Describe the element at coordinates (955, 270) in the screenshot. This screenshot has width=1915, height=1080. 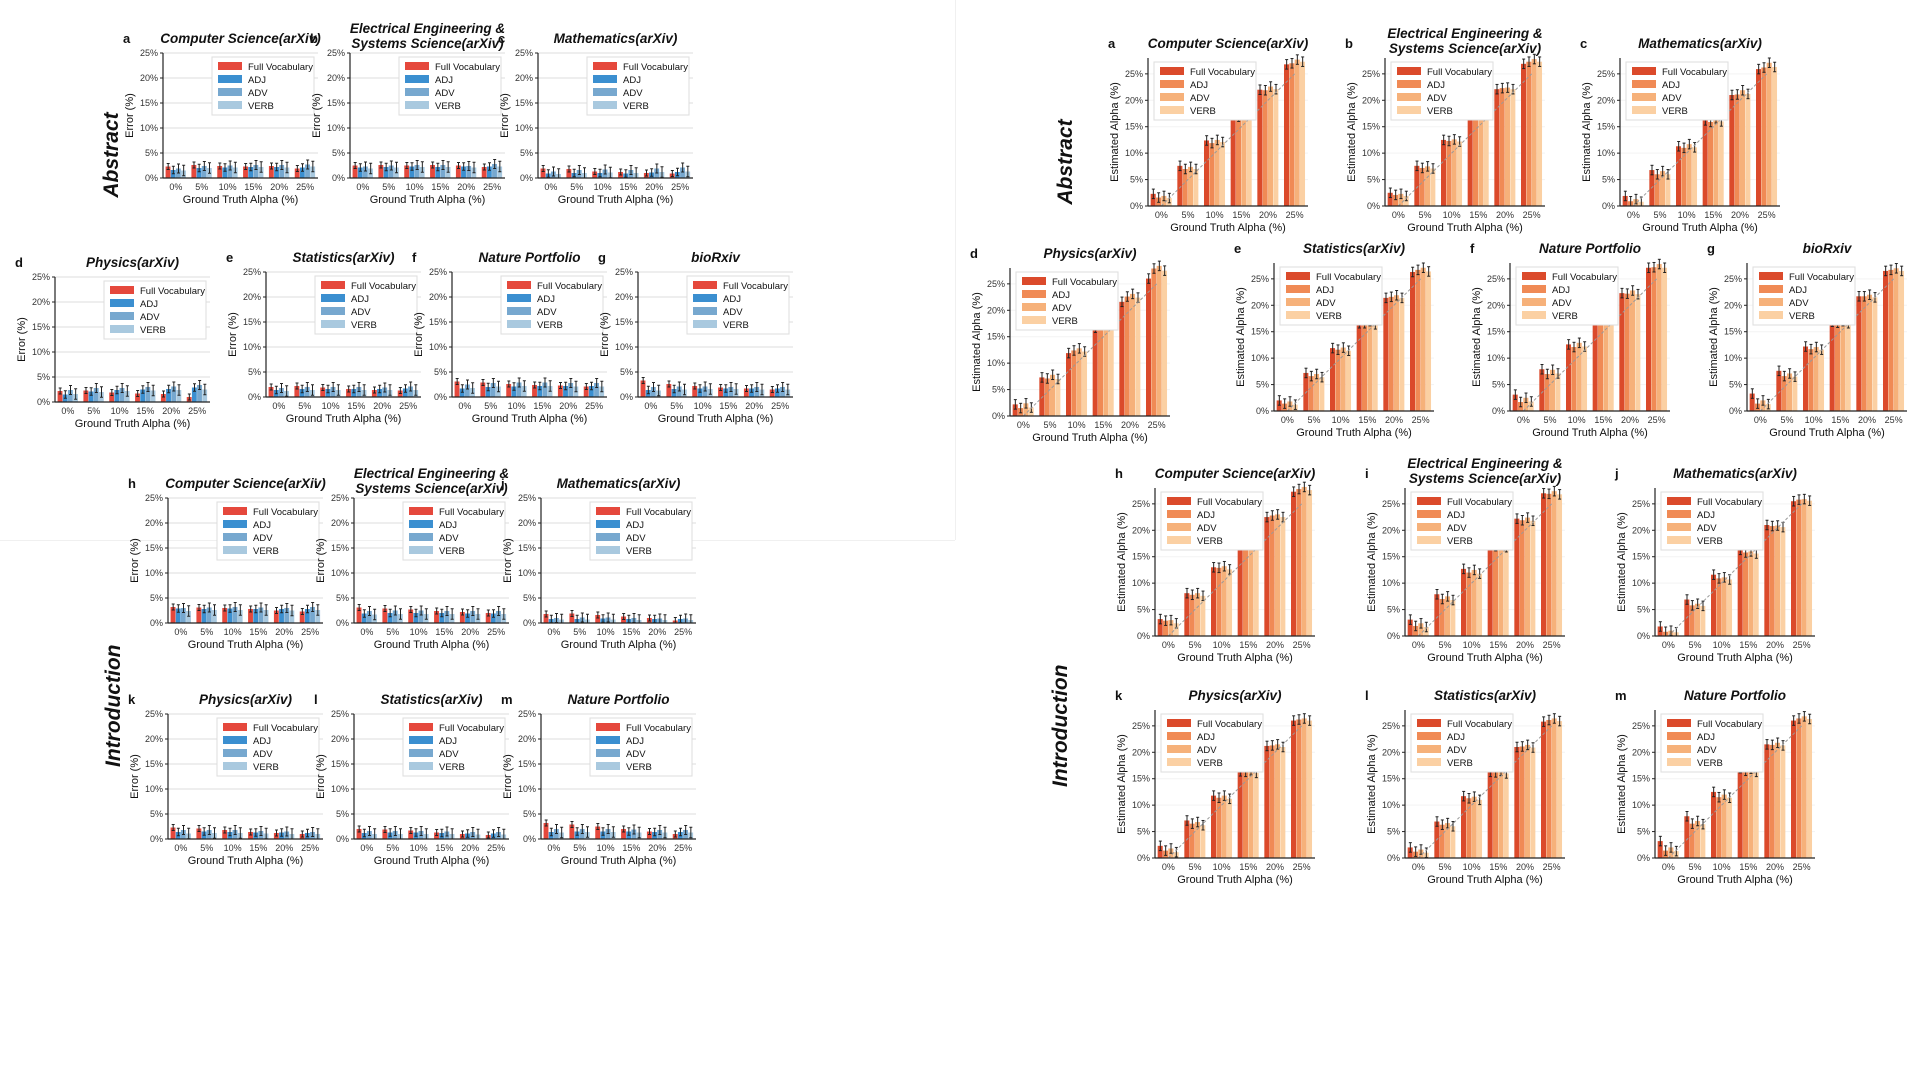
I see `quadrant-divider-vertical` at that location.